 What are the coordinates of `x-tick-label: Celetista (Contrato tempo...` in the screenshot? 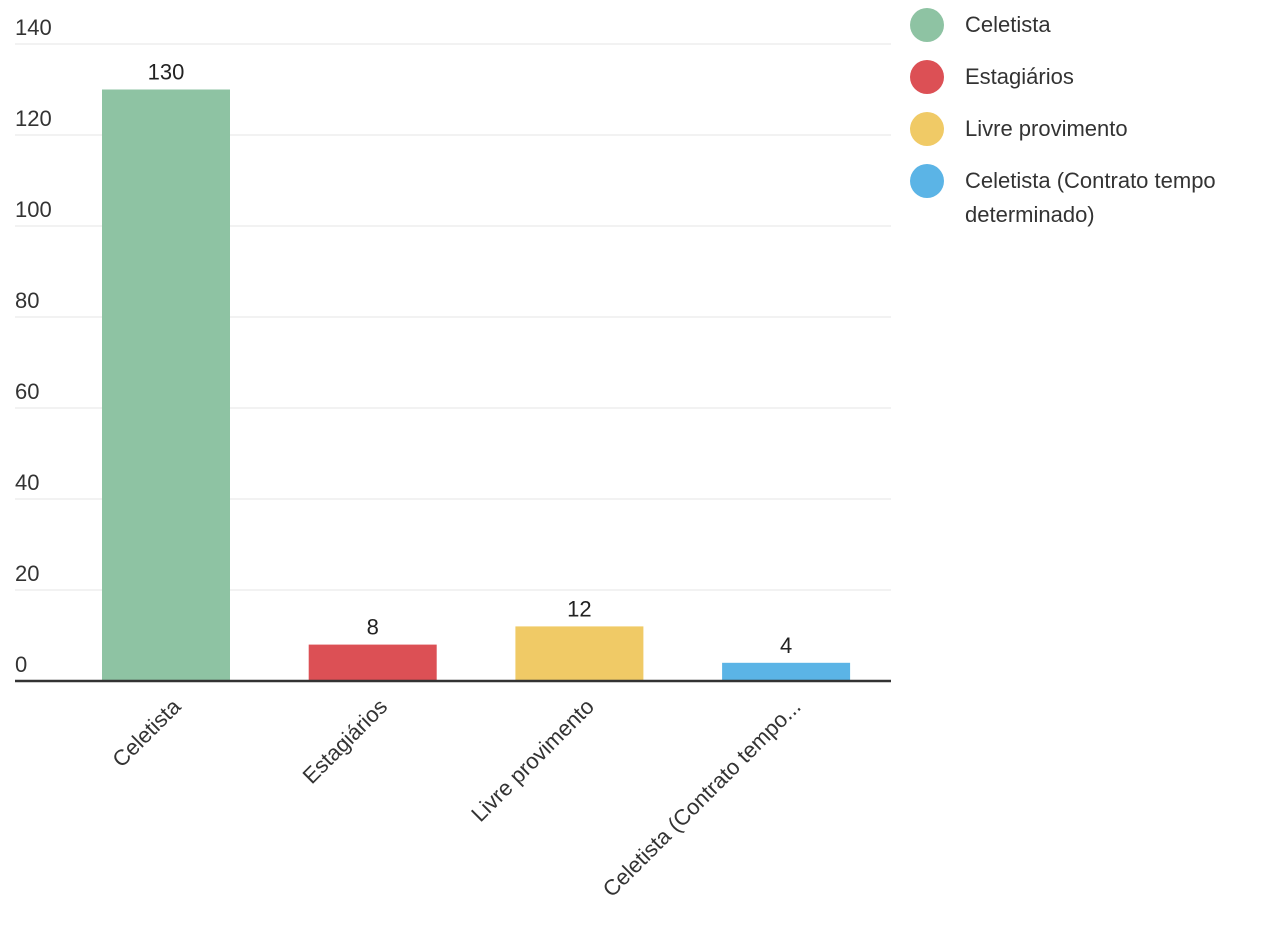 It's located at (702, 798).